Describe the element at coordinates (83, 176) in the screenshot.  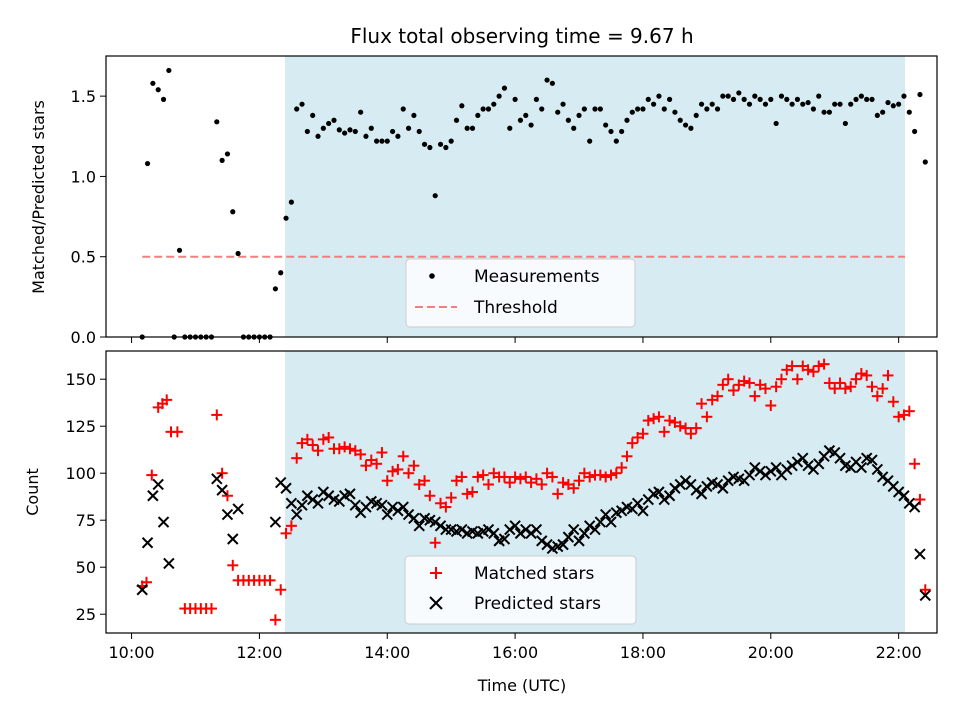
I see `y-tick-label: 1.0` at that location.